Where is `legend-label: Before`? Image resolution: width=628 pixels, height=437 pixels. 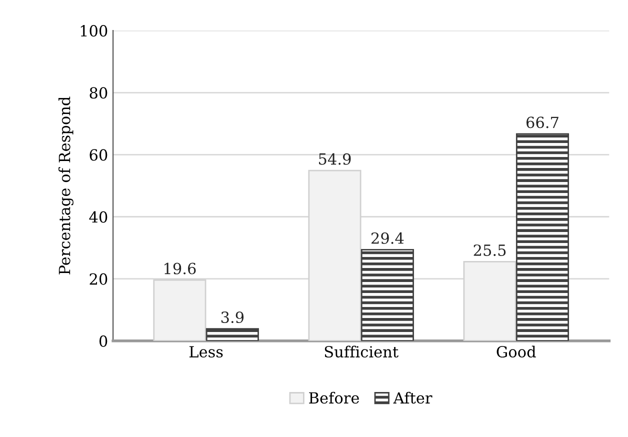 legend-label: Before is located at coordinates (334, 398).